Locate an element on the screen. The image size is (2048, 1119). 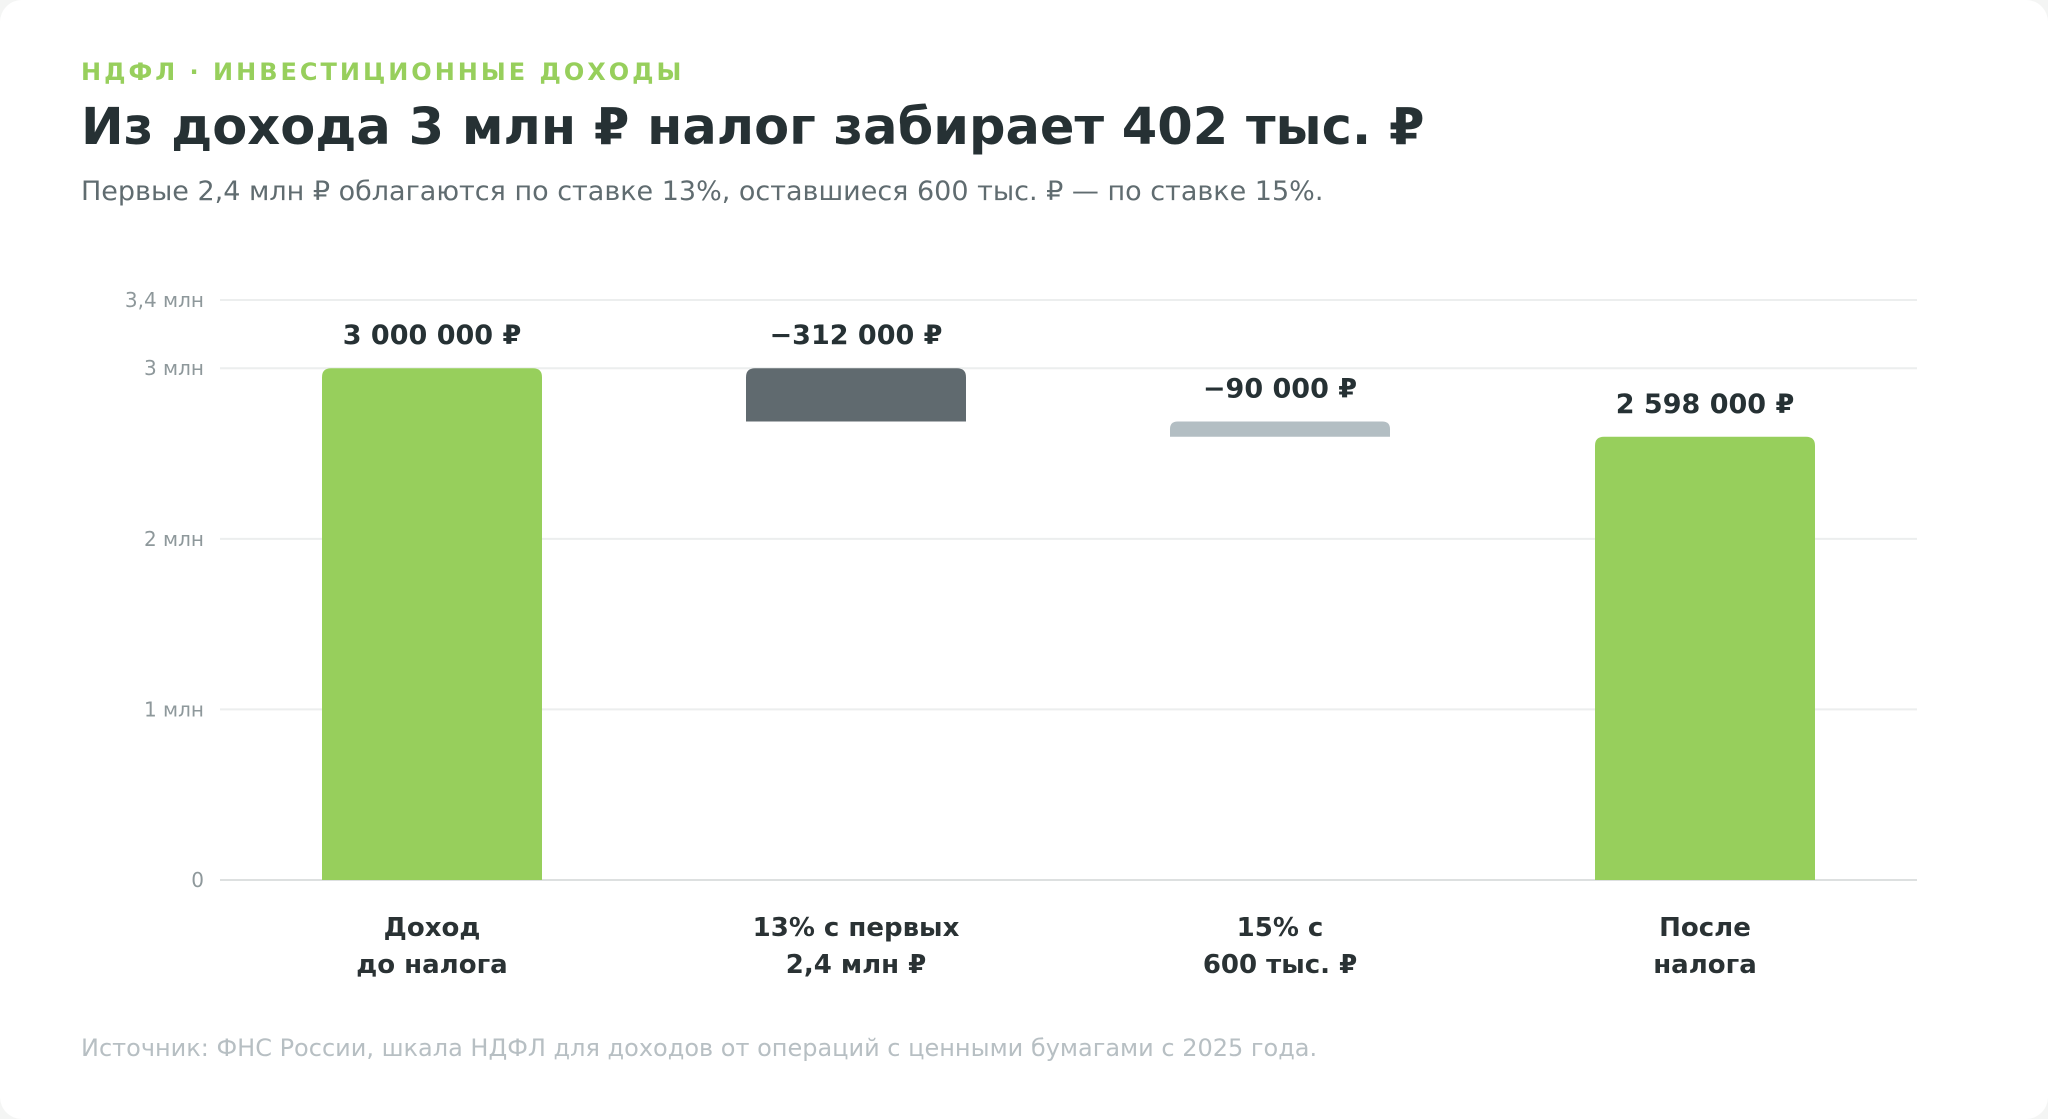
category-label: 2,4 млн ₽ is located at coordinates (856, 965).